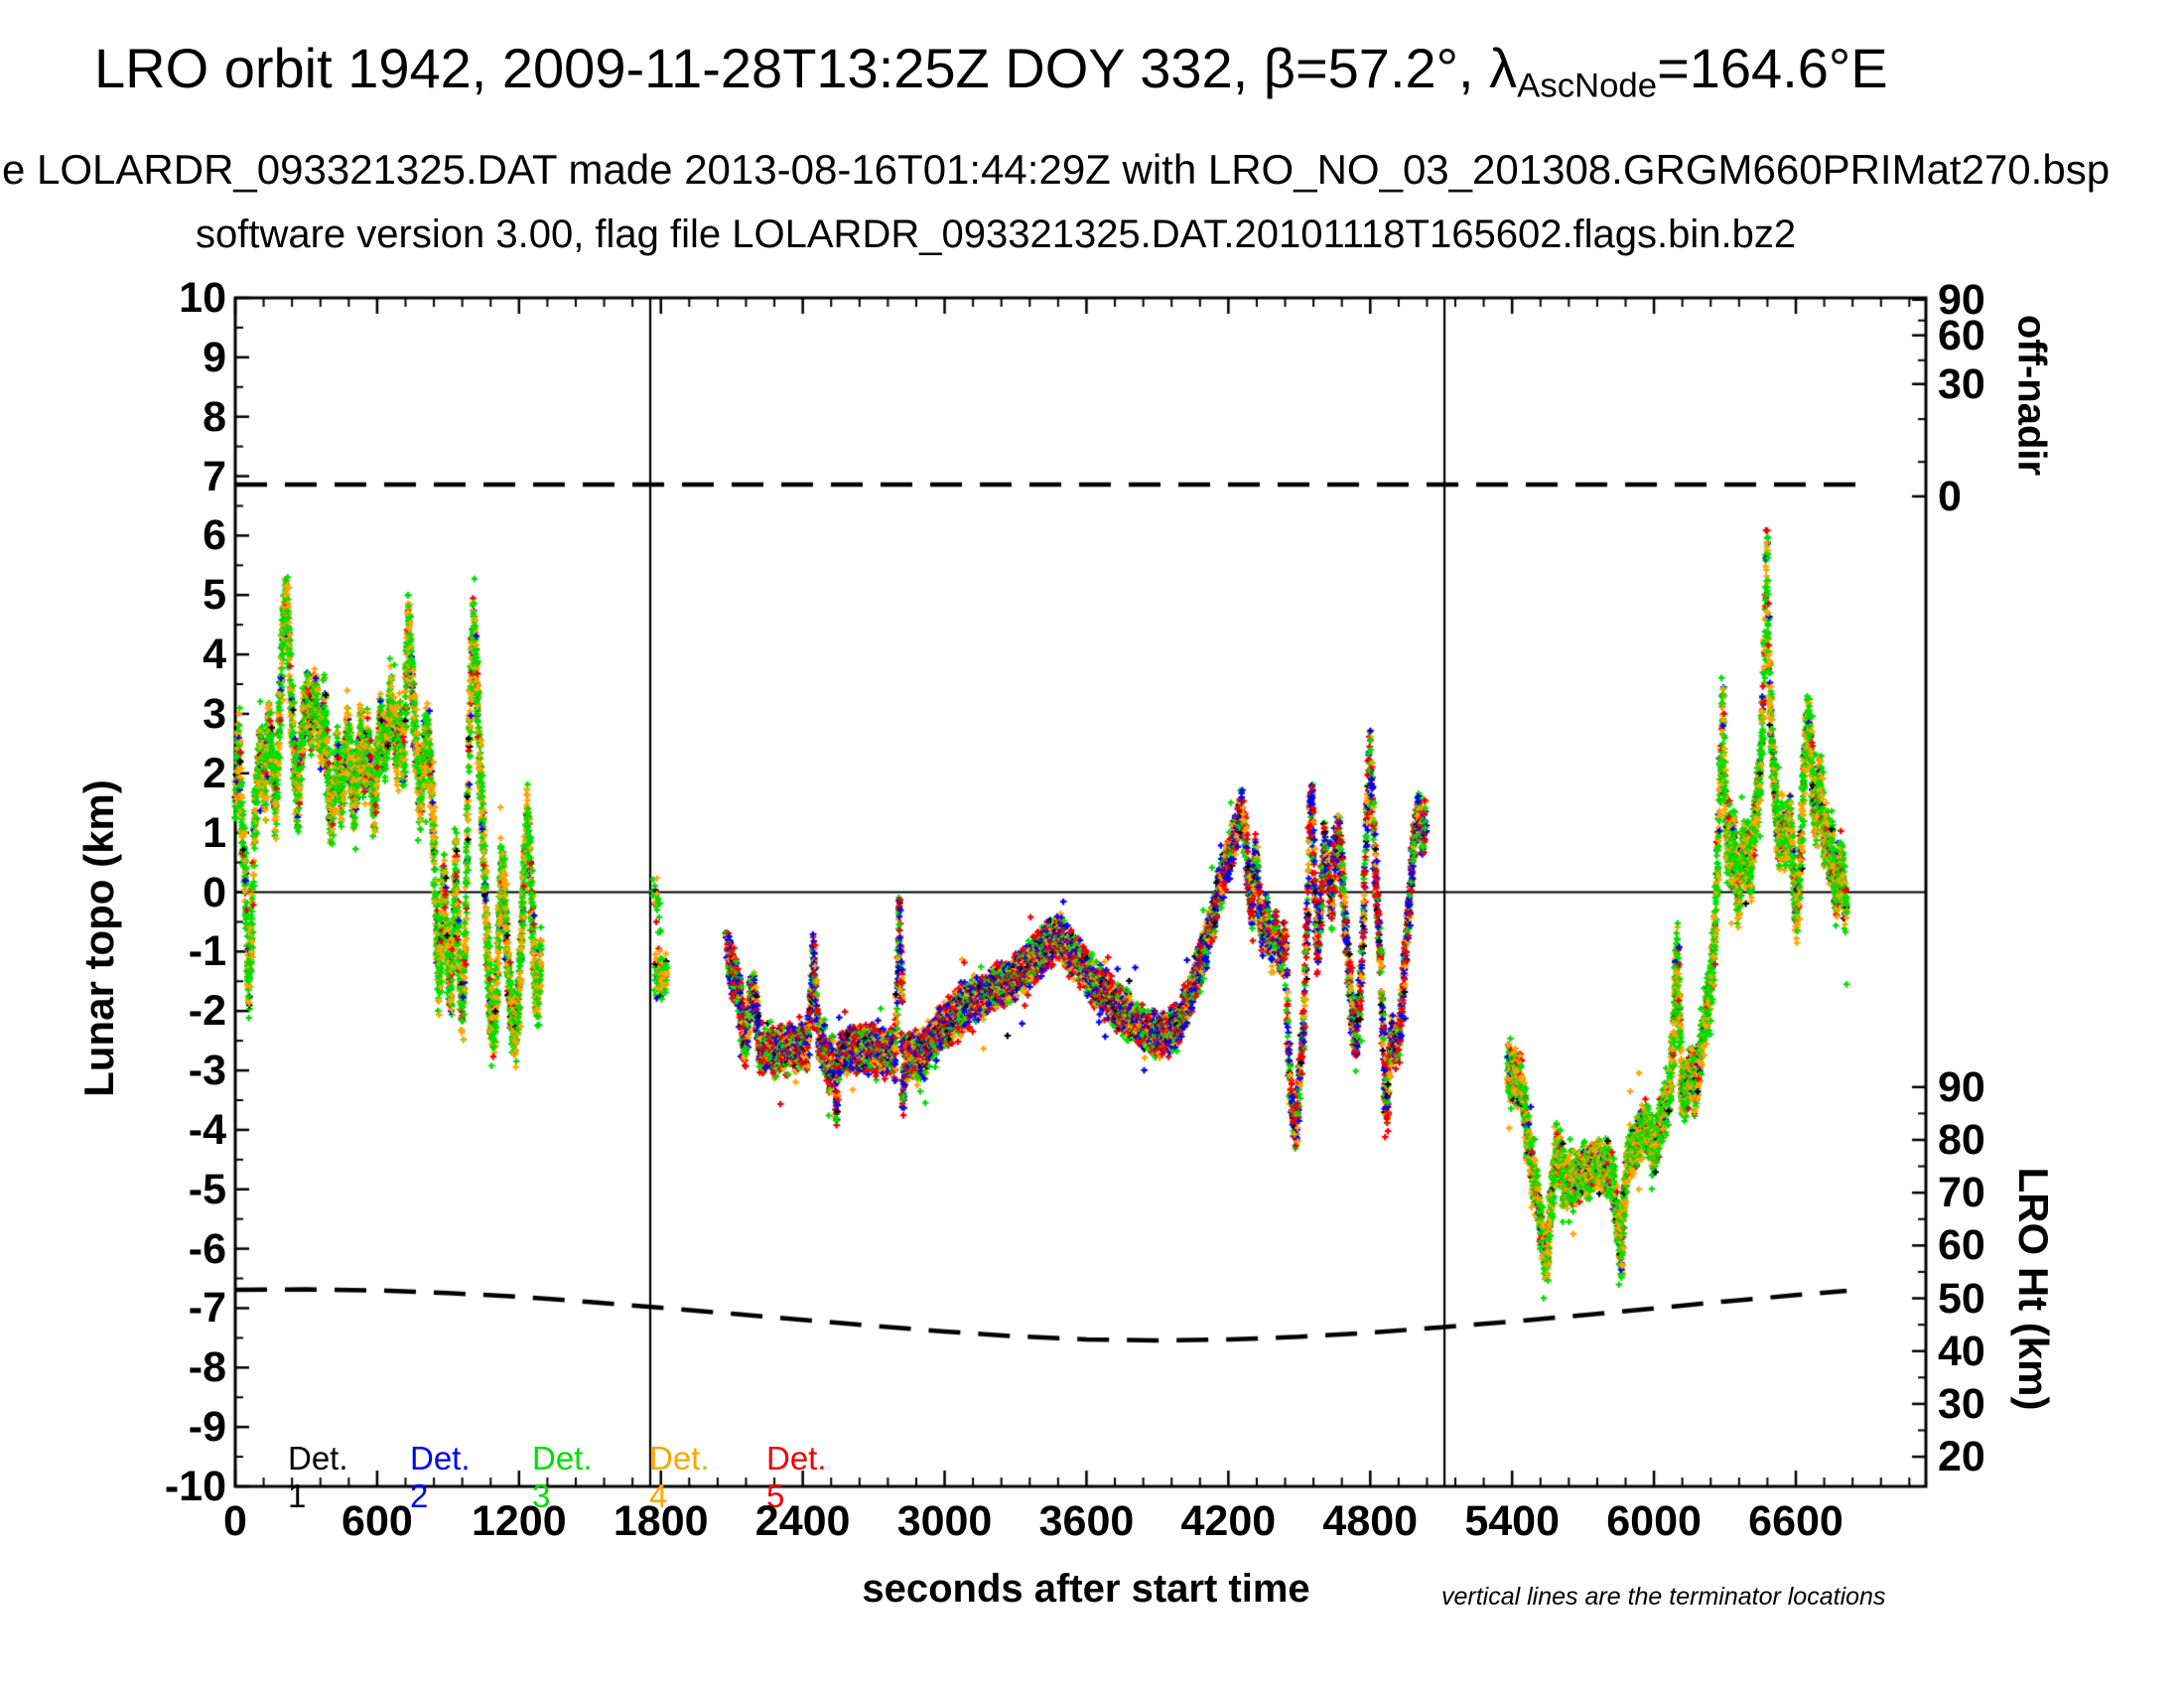 The width and height of the screenshot is (2184, 1688). Describe the element at coordinates (562, 1477) in the screenshot. I see `legend-det-3: Det. 3` at that location.